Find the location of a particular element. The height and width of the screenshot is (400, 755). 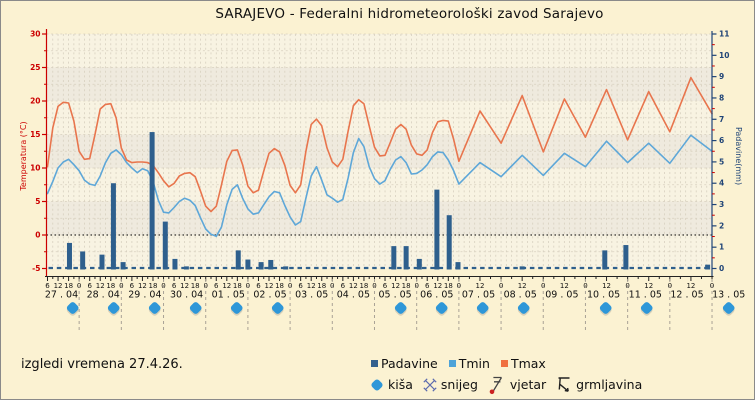

svg-text: Padavine(mm) is located at coordinates (738, 156).